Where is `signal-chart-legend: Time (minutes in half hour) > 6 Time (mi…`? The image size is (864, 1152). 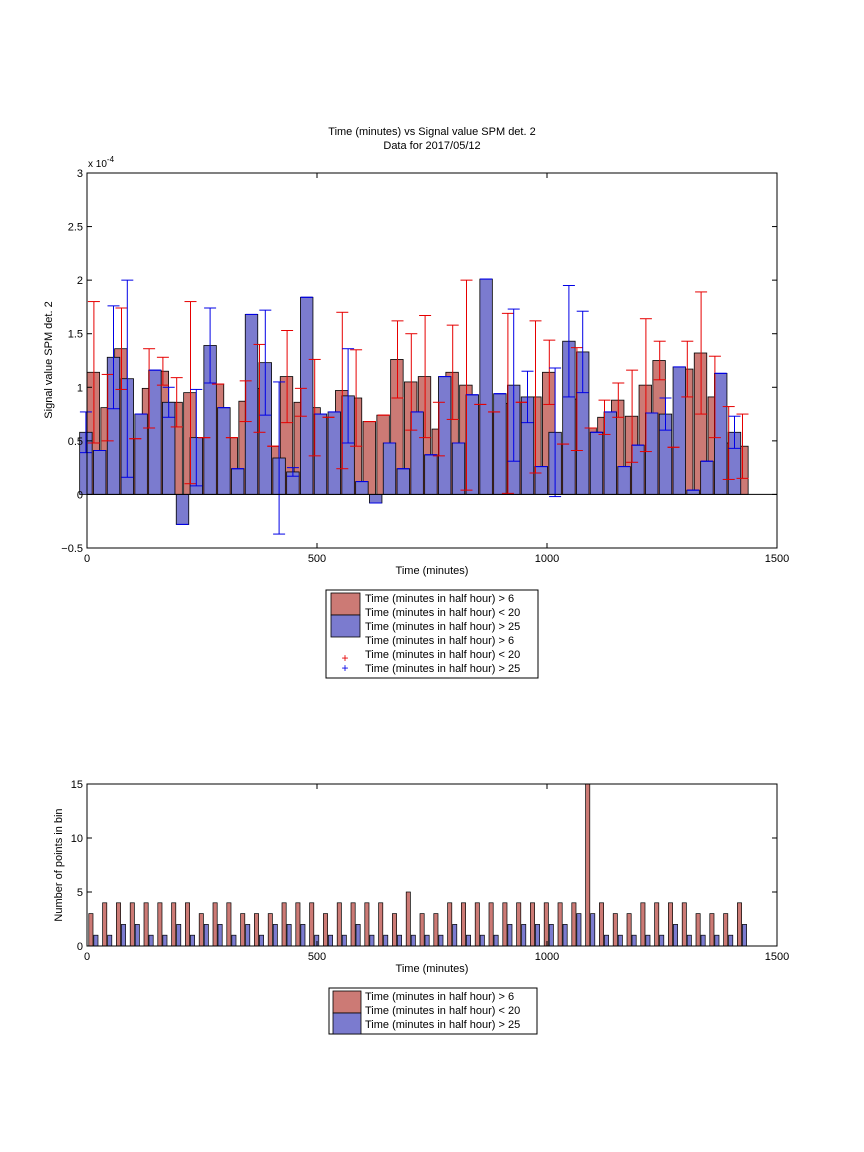
signal-chart-legend: Time (minutes in half hour) > 6 Time (mi… is located at coordinates (432, 634).